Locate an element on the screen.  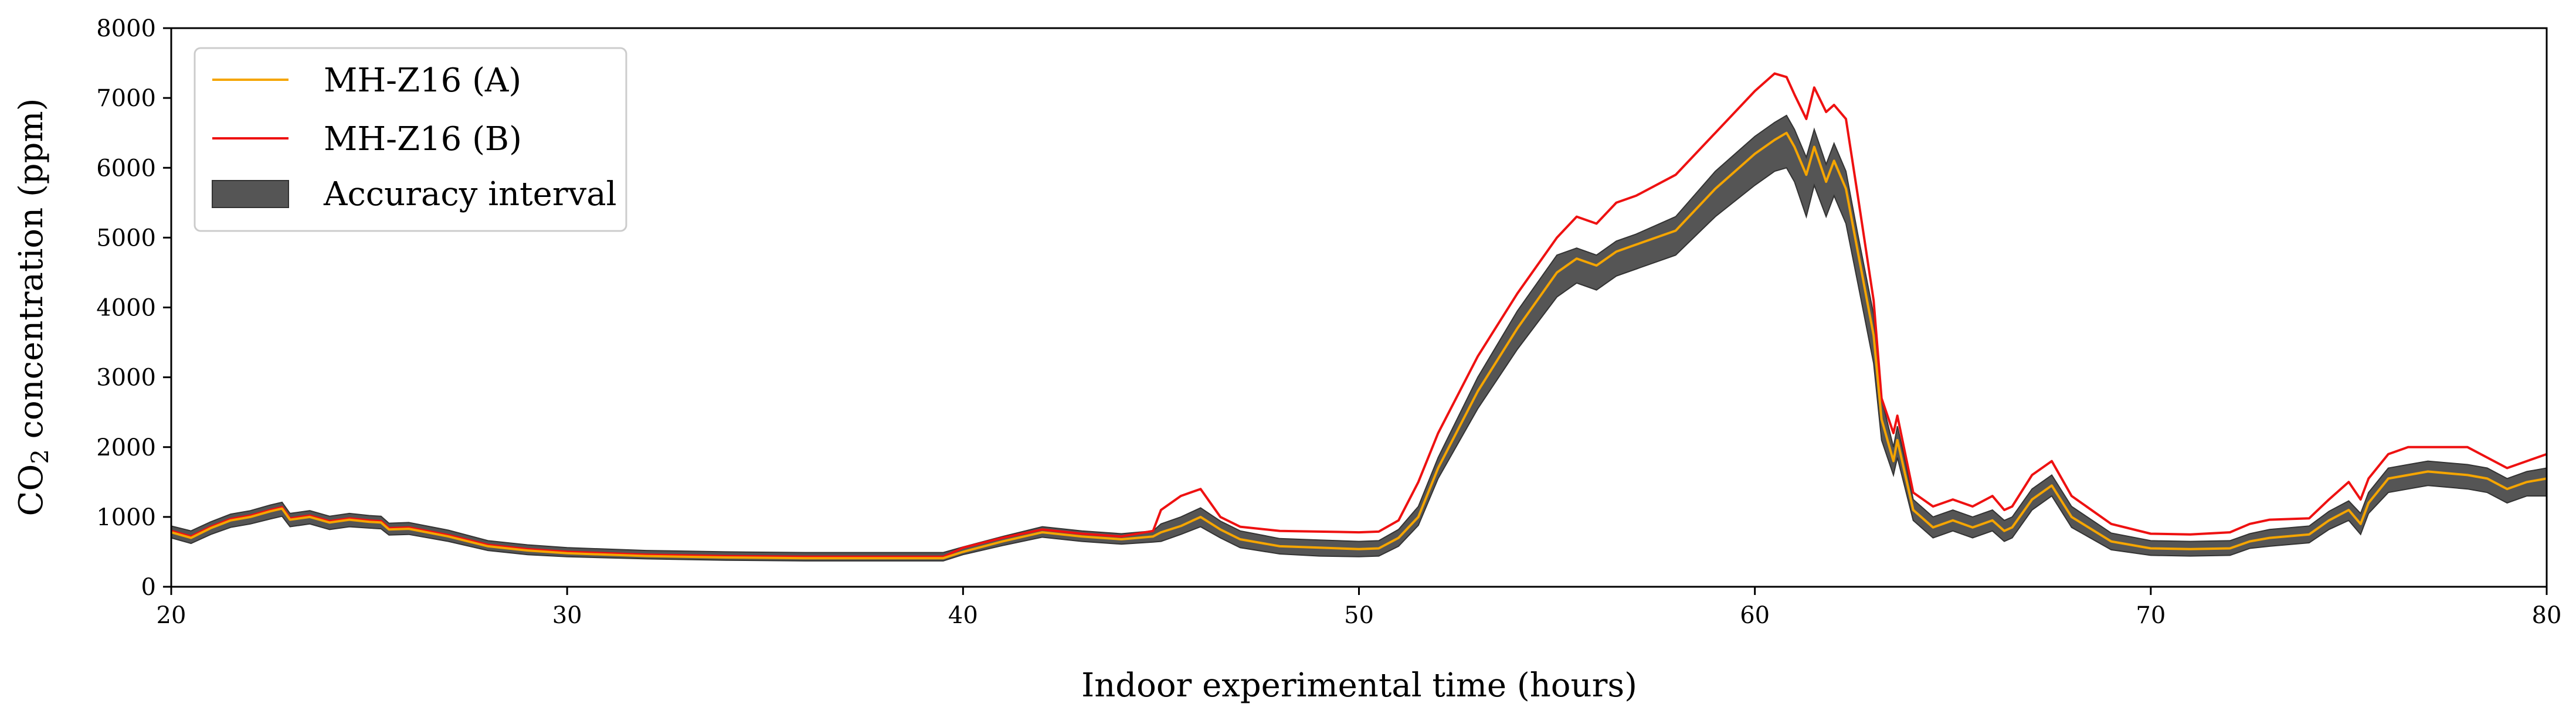
legend-box is located at coordinates (410, 139).